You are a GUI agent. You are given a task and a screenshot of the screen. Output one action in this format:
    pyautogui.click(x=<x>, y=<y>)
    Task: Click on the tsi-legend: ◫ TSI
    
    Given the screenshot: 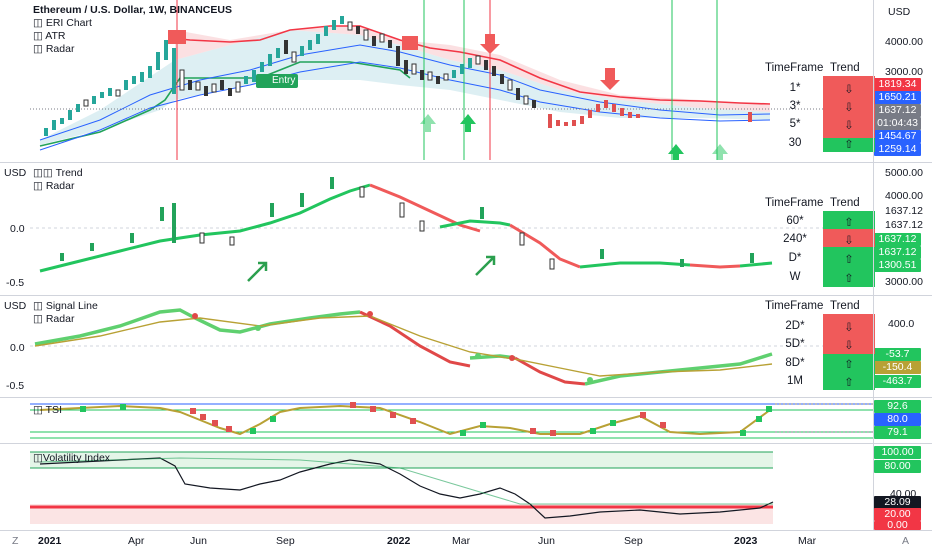 What is the action you would take?
    pyautogui.click(x=47, y=410)
    